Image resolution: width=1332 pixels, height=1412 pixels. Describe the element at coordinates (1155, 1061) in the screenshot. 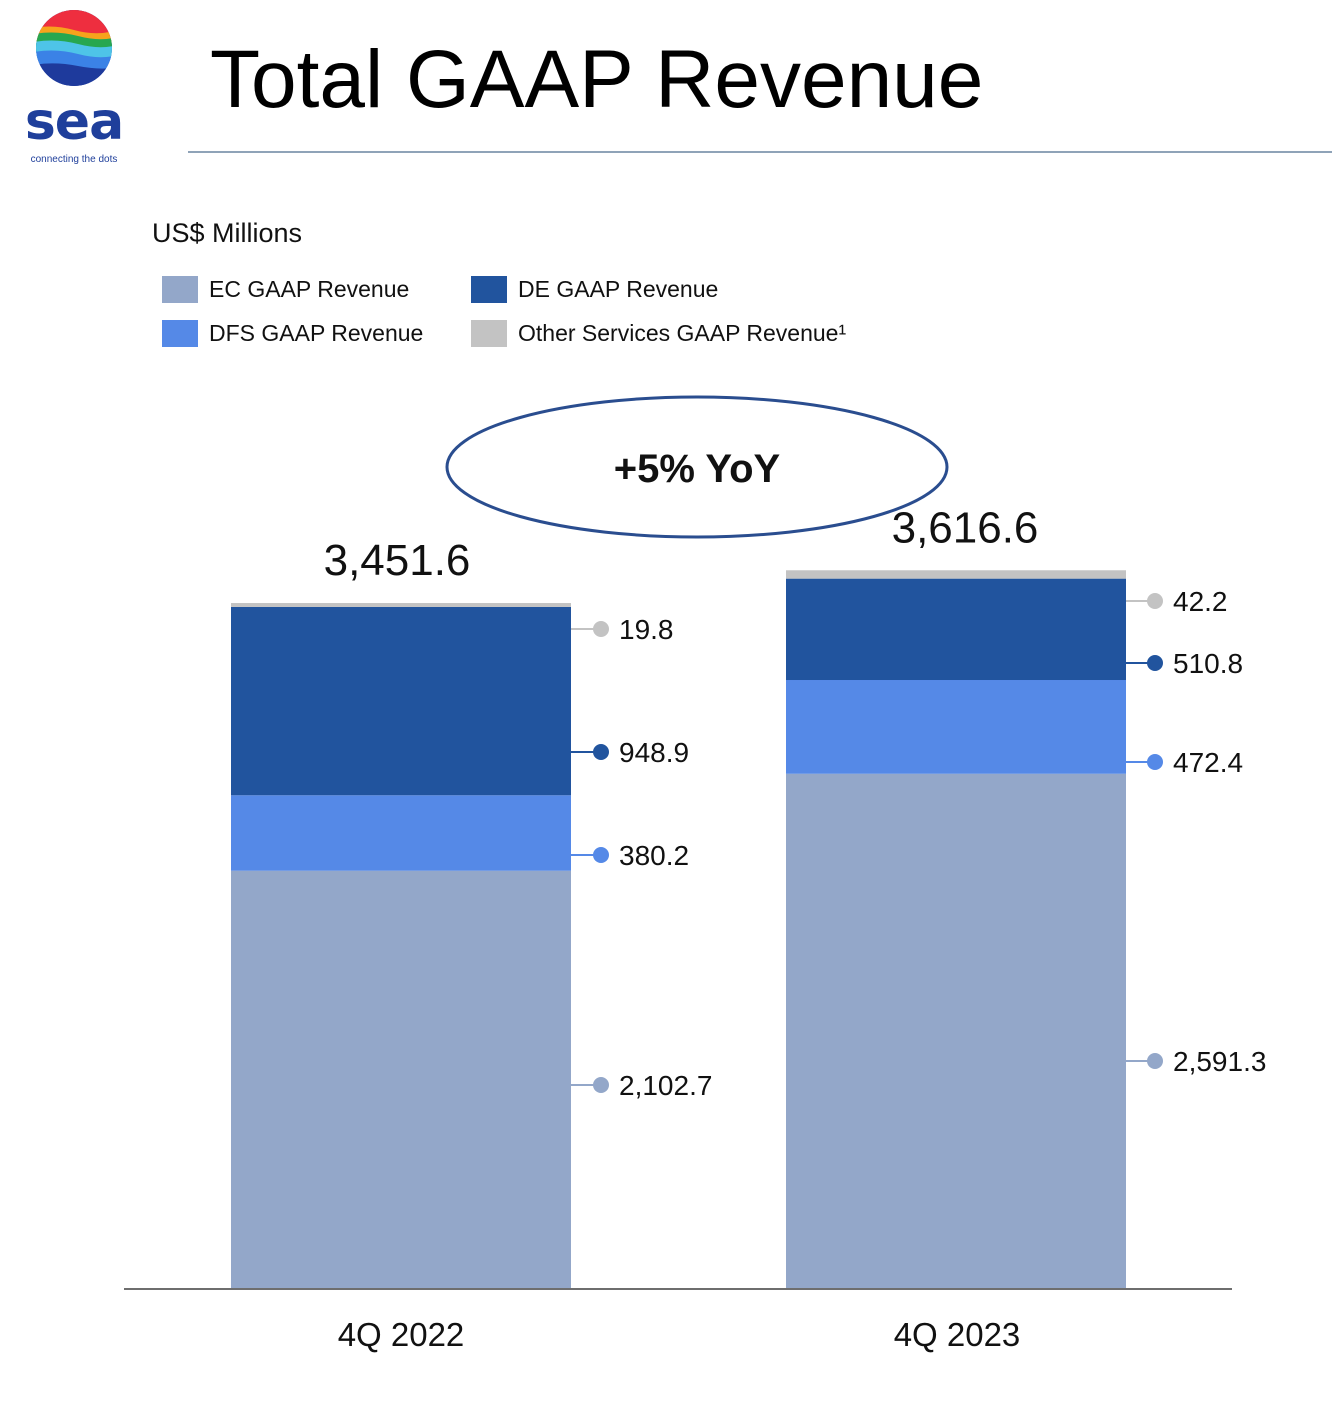

I see `leader-dot-ec-4q-2023` at that location.